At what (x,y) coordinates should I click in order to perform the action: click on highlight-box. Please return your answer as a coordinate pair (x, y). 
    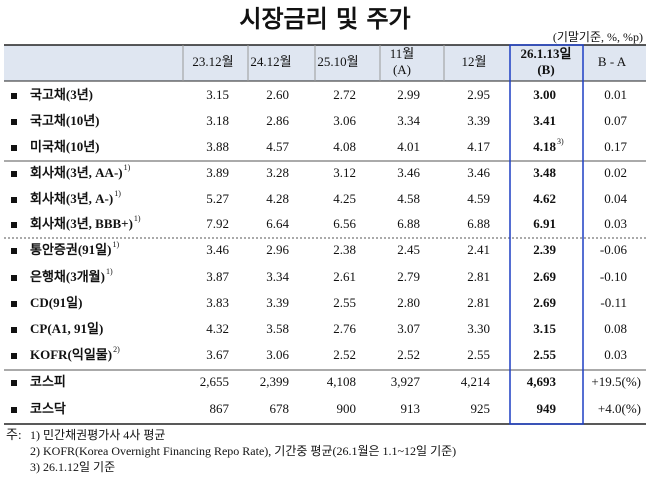
    Looking at the image, I should click on (546, 234).